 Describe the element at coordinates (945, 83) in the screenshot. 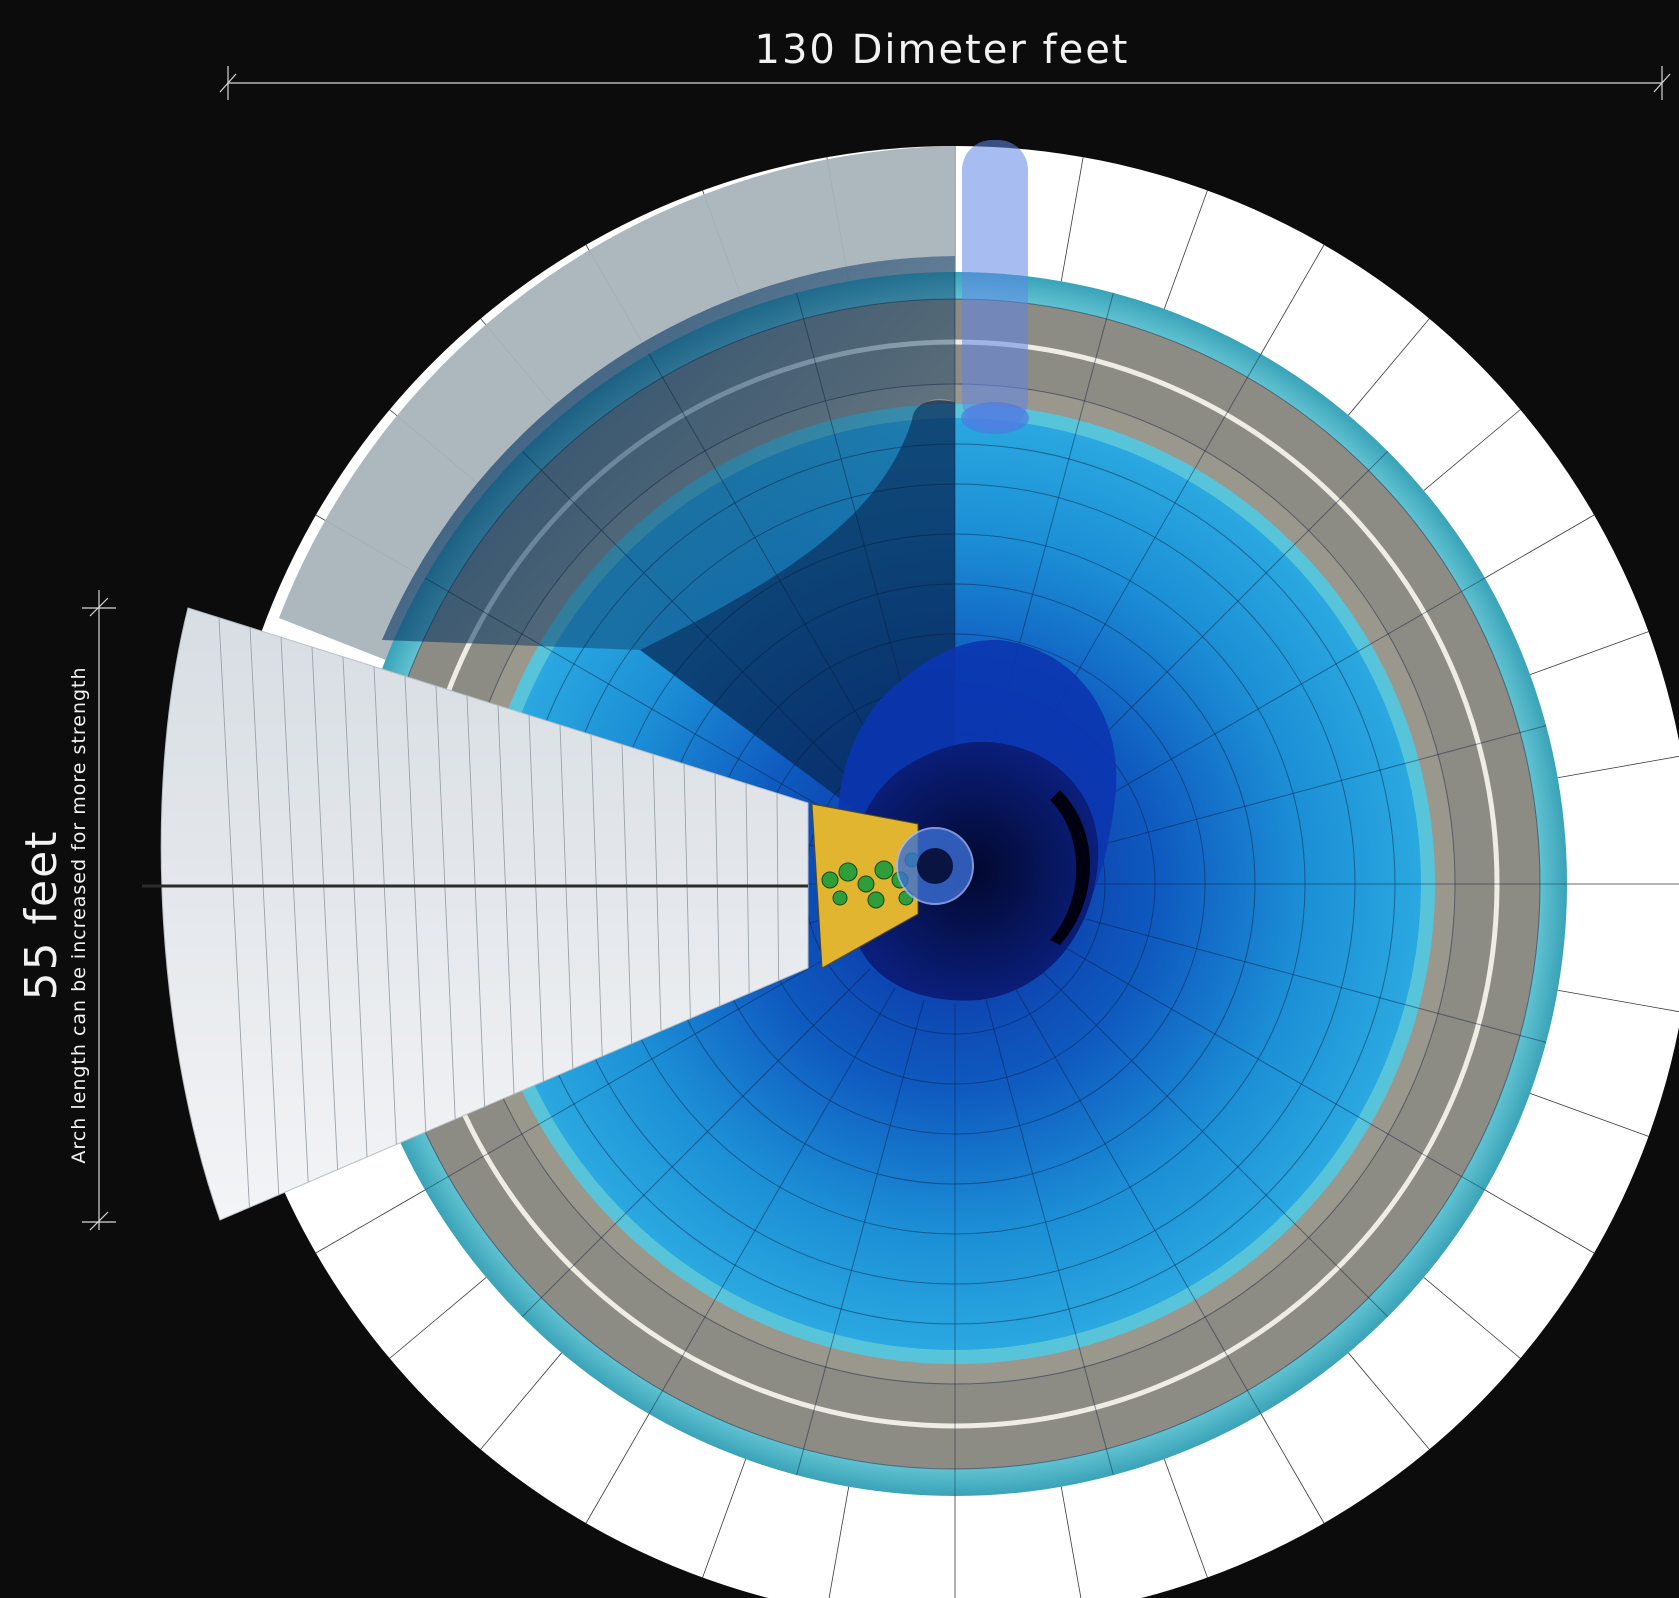

I see `diameter-dimension` at that location.